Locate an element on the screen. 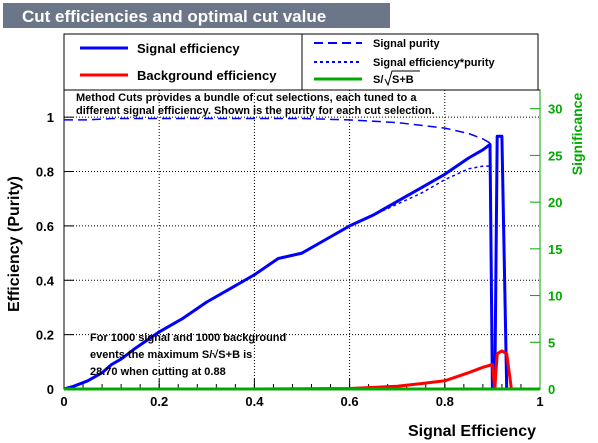 The width and height of the screenshot is (598, 443). x-tick-label: 0.8 is located at coordinates (445, 401).